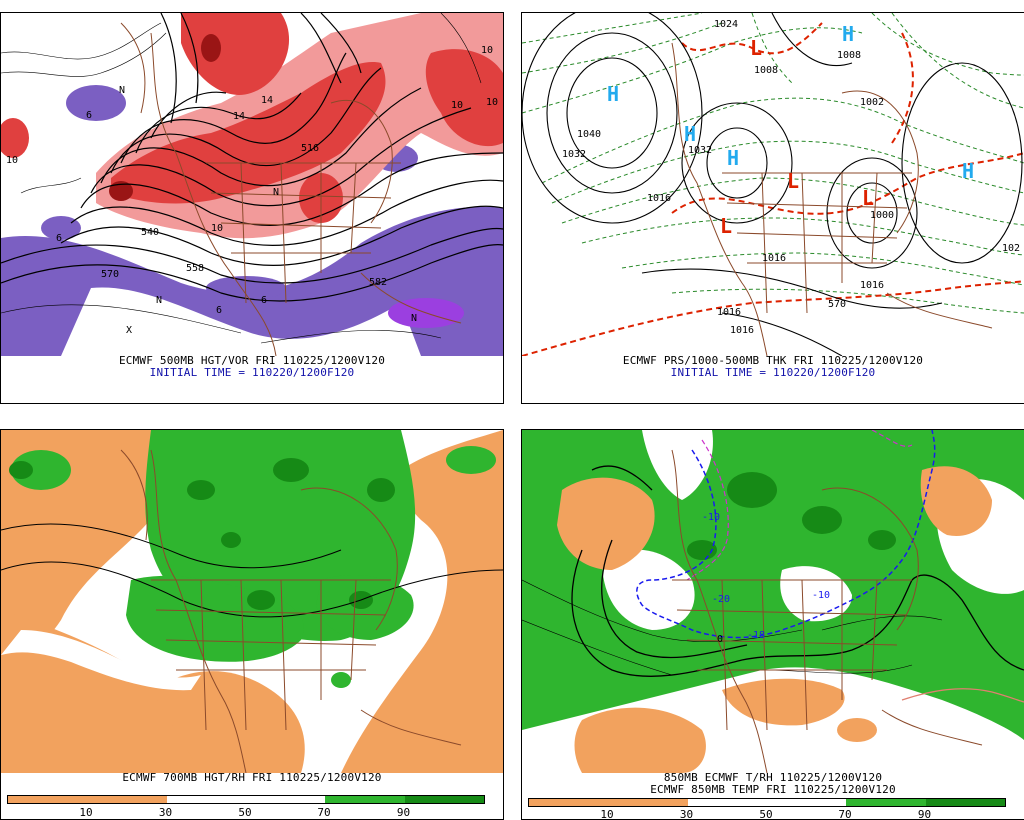 This screenshot has width=1024, height=820. What do you see at coordinates (150, 232) in the screenshot?
I see `height-label-540: 540` at bounding box center [150, 232].